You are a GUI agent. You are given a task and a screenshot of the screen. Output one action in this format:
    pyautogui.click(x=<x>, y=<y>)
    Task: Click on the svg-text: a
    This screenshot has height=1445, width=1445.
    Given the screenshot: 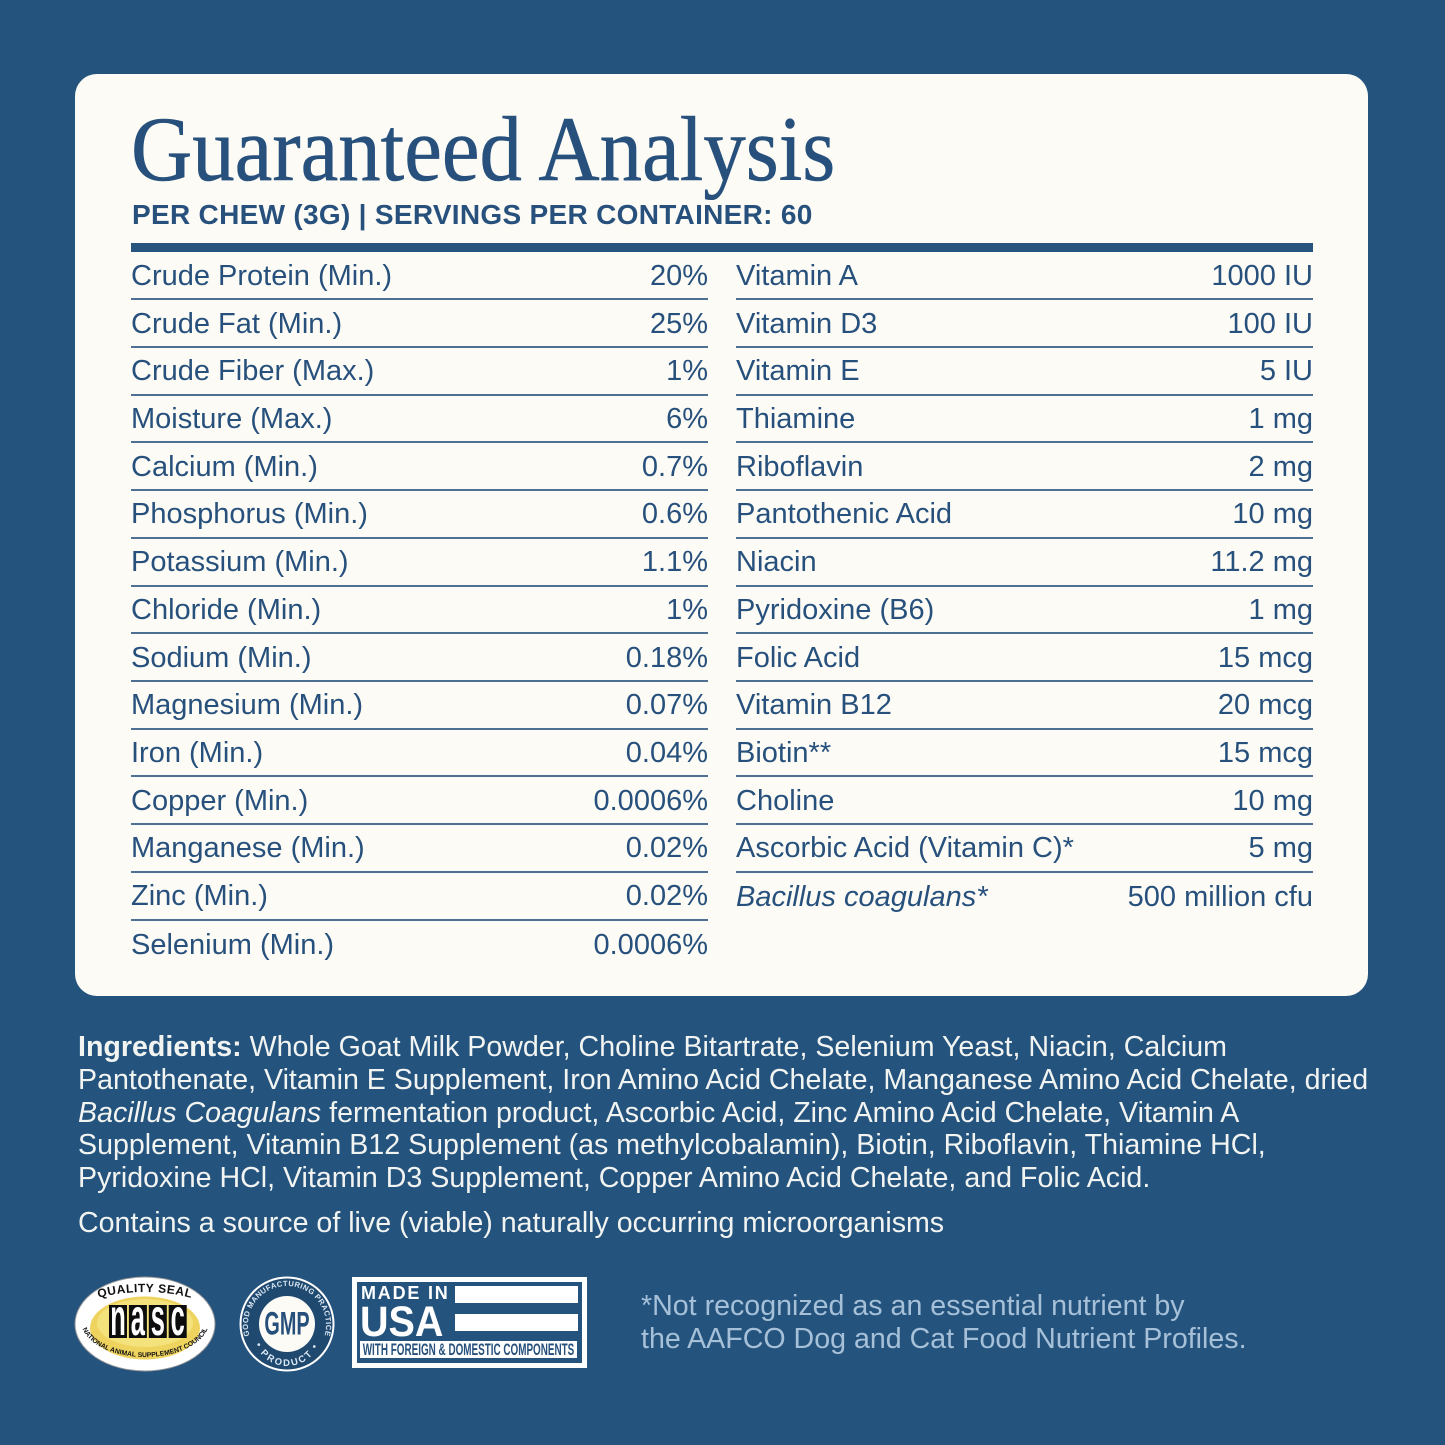 What is the action you would take?
    pyautogui.click(x=138, y=1317)
    